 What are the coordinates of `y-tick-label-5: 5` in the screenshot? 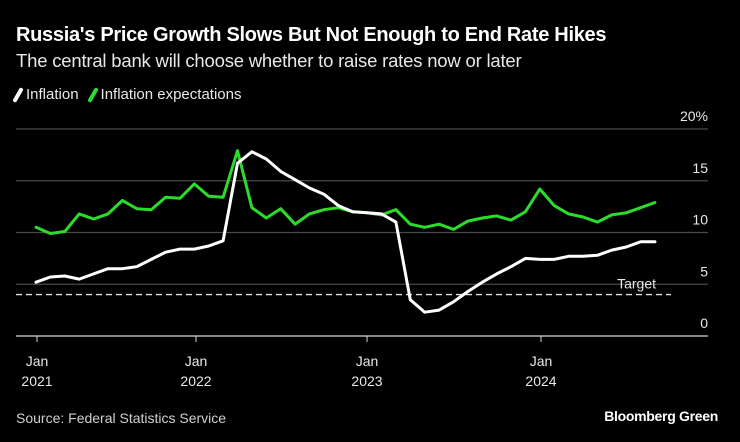 It's located at (704, 271).